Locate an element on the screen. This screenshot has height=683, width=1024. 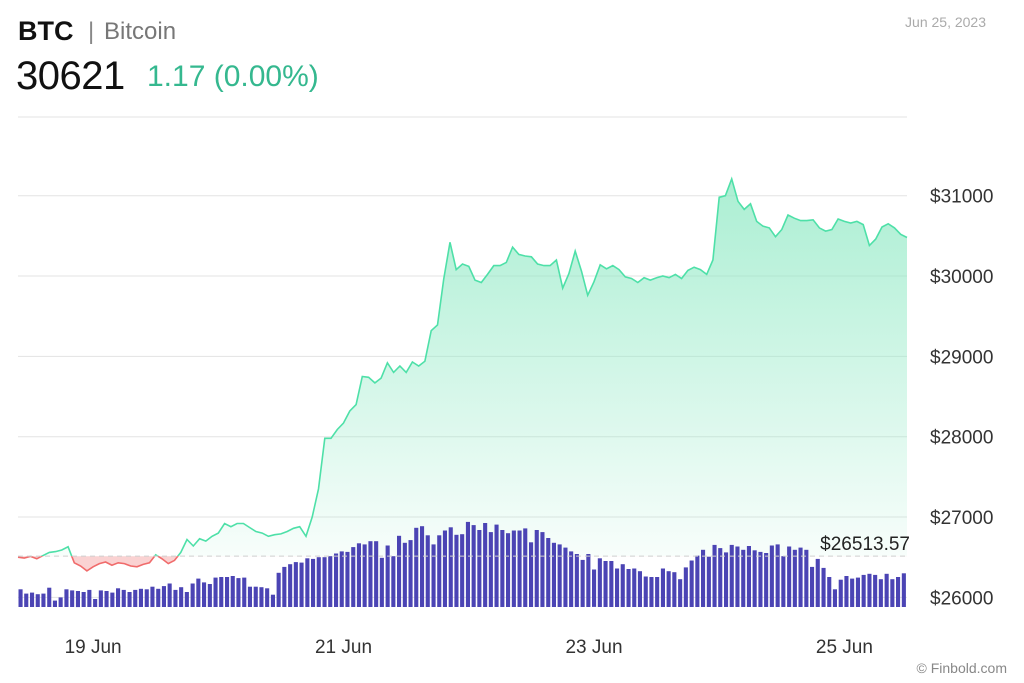
y-tick-label: $29000 is located at coordinates (961, 357).